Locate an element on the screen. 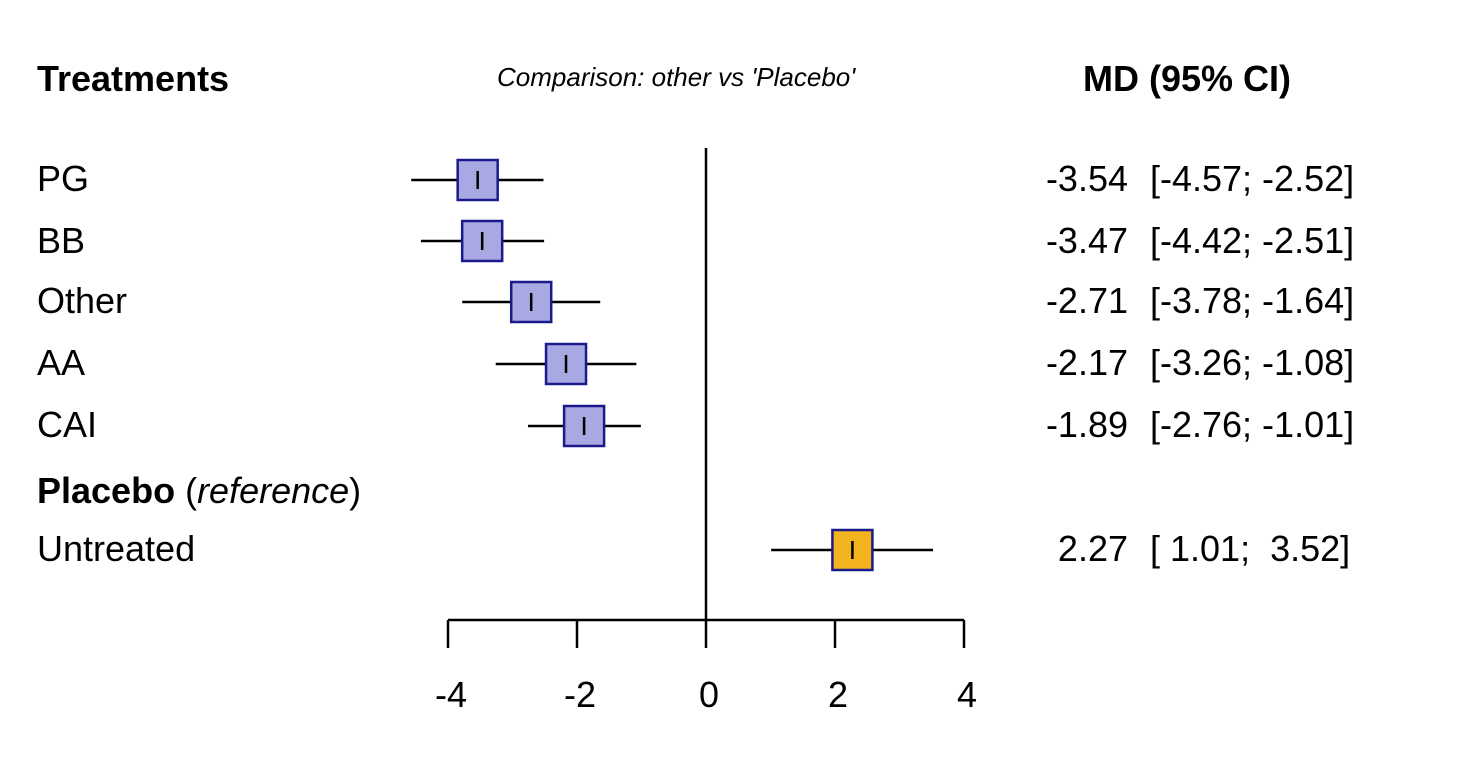 This screenshot has width=1459, height=784. x-tick-label: 0 is located at coordinates (709, 694).